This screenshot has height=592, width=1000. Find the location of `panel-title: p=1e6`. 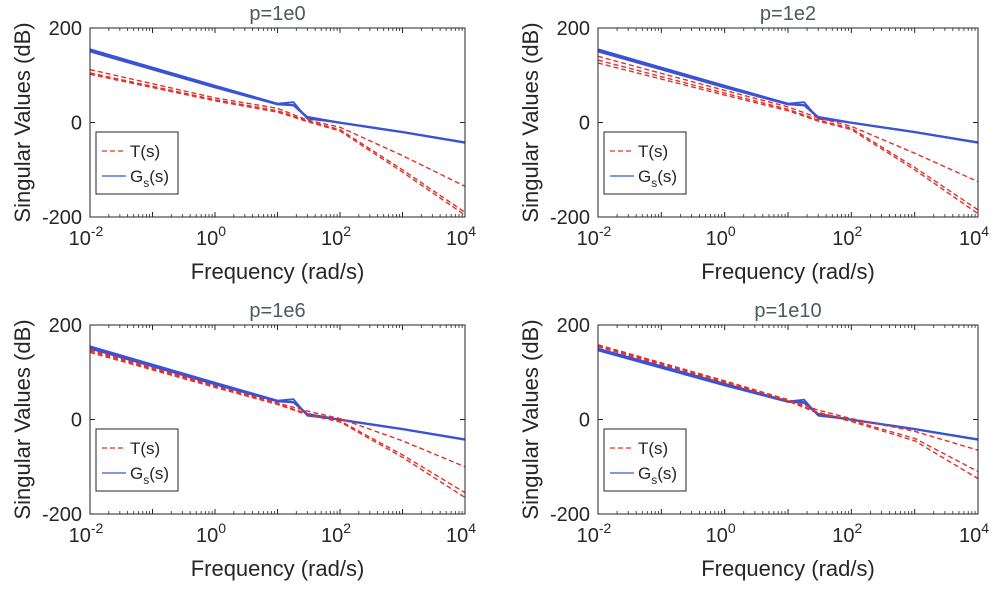

panel-title: p=1e6 is located at coordinates (277, 311).